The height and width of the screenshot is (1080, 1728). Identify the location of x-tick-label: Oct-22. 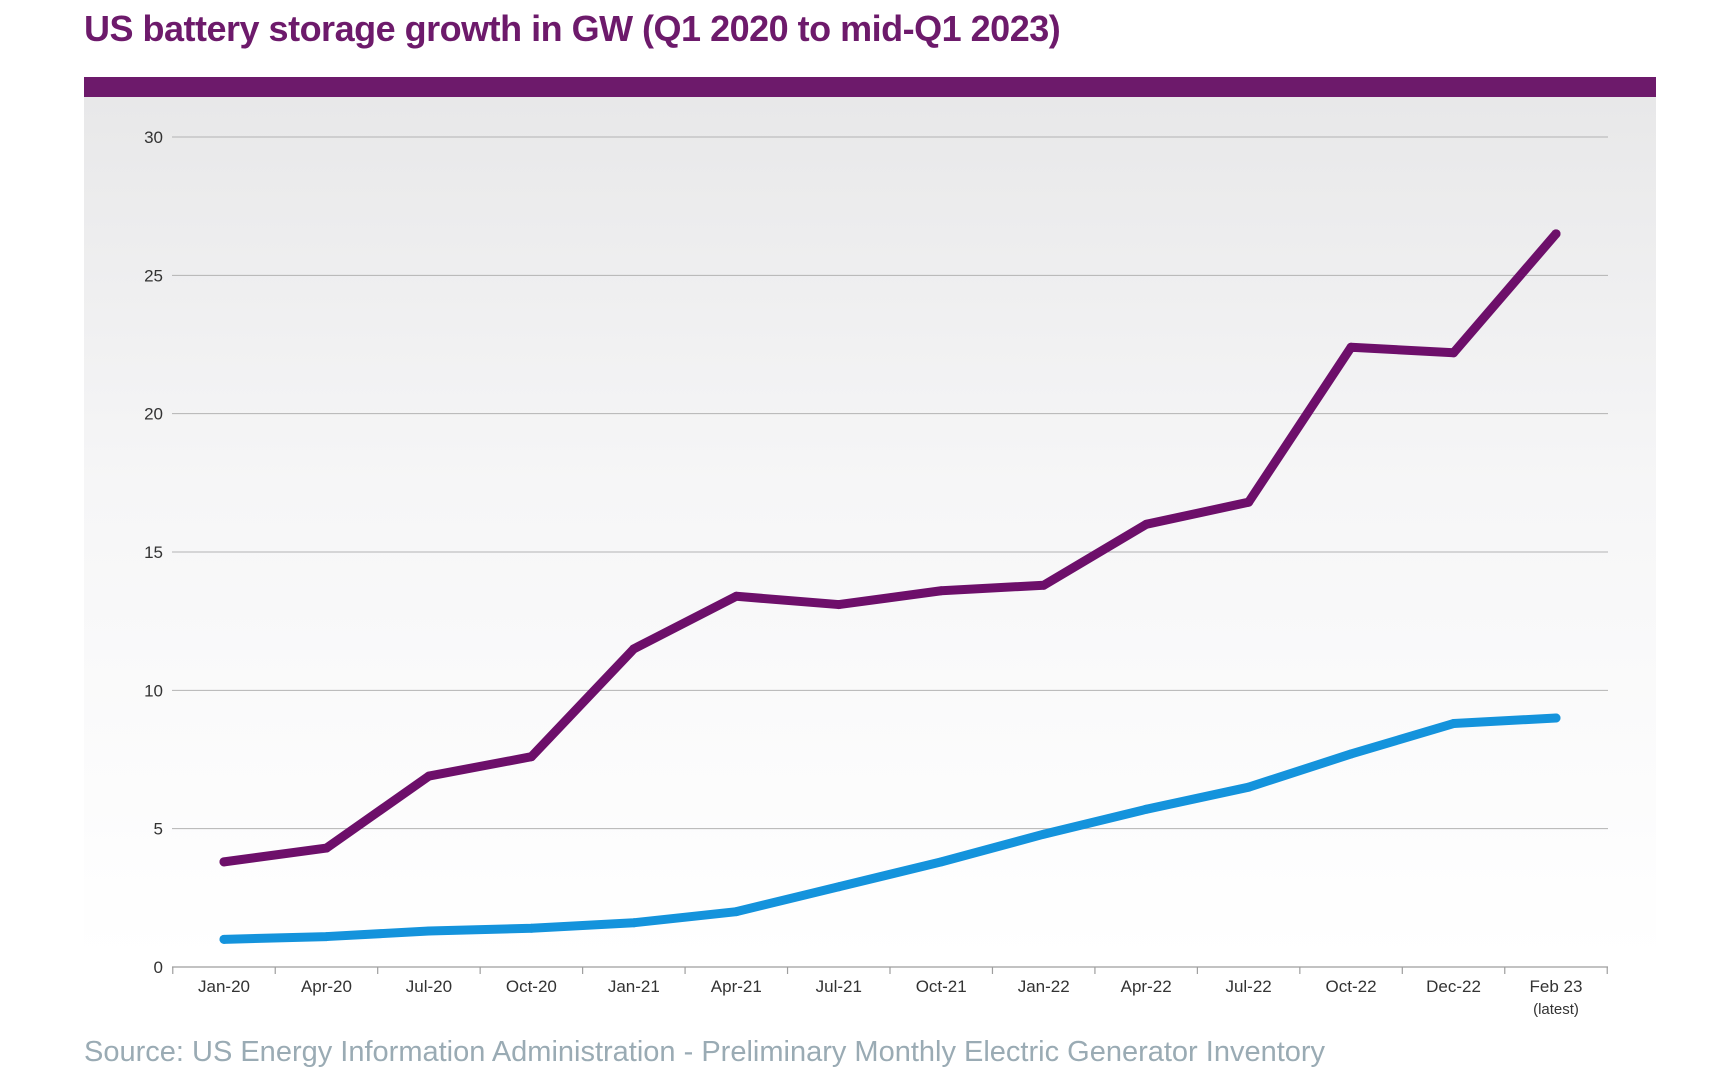
(1351, 986).